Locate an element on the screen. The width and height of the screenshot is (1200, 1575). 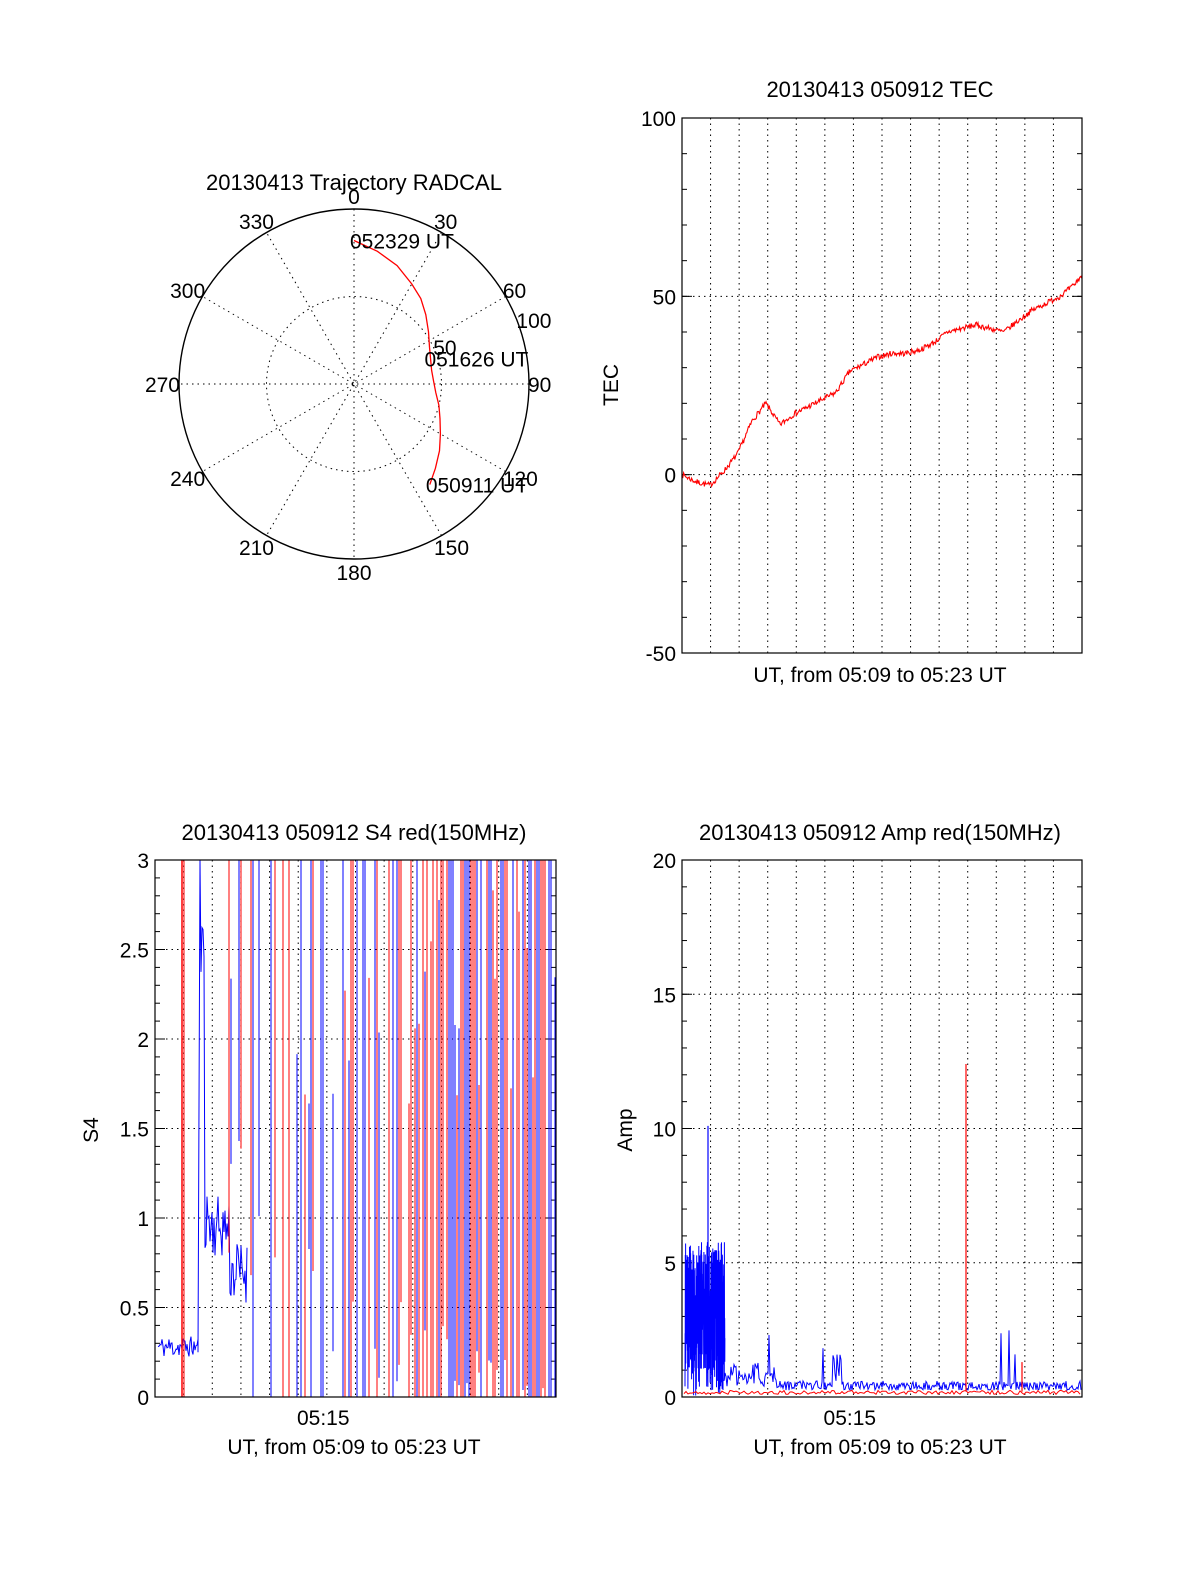
s4-y-tick-label: 1 is located at coordinates (143, 1219).